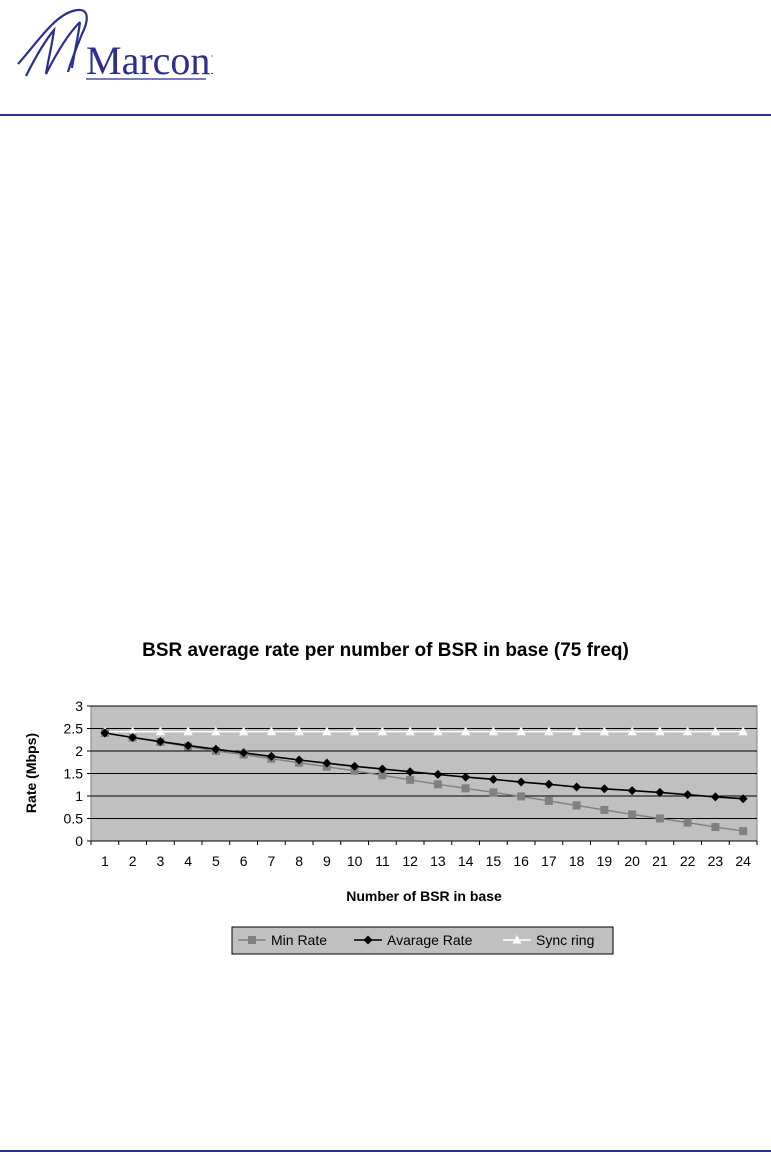 This screenshot has height=1156, width=771. I want to click on y-tick-label: 2.5, so click(74, 729).